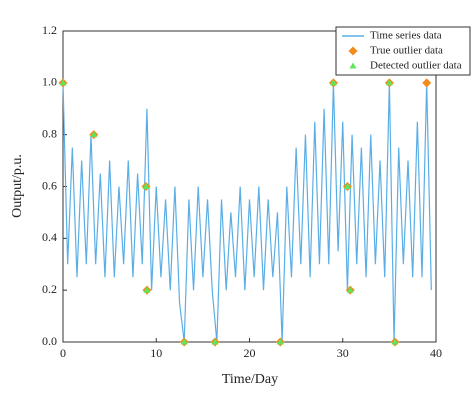  I want to click on outlier-point, so click(427, 83).